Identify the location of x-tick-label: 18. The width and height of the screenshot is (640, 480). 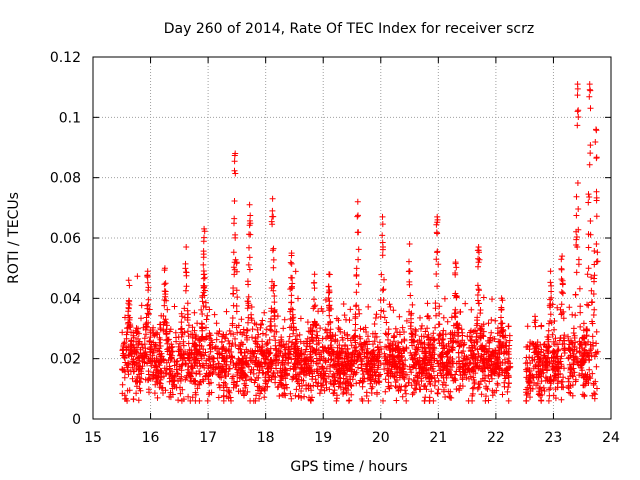
(266, 438).